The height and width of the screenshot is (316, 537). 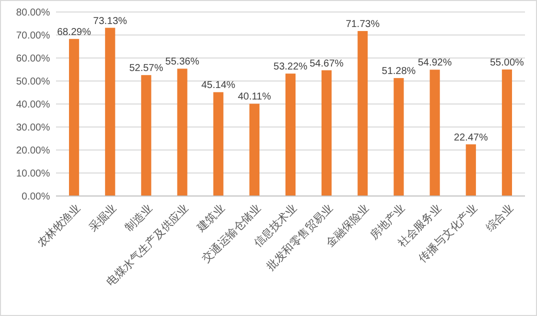 What do you see at coordinates (33, 105) in the screenshot?
I see `y-tick-label: 40.00%` at bounding box center [33, 105].